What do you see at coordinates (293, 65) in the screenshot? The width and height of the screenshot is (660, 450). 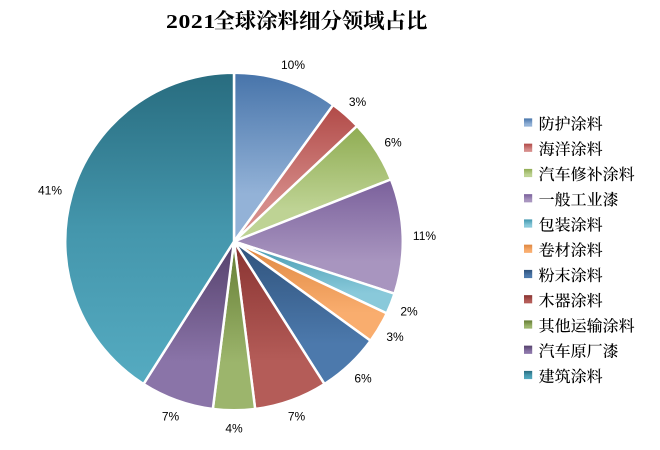 I see `svg-text: 10%` at bounding box center [293, 65].